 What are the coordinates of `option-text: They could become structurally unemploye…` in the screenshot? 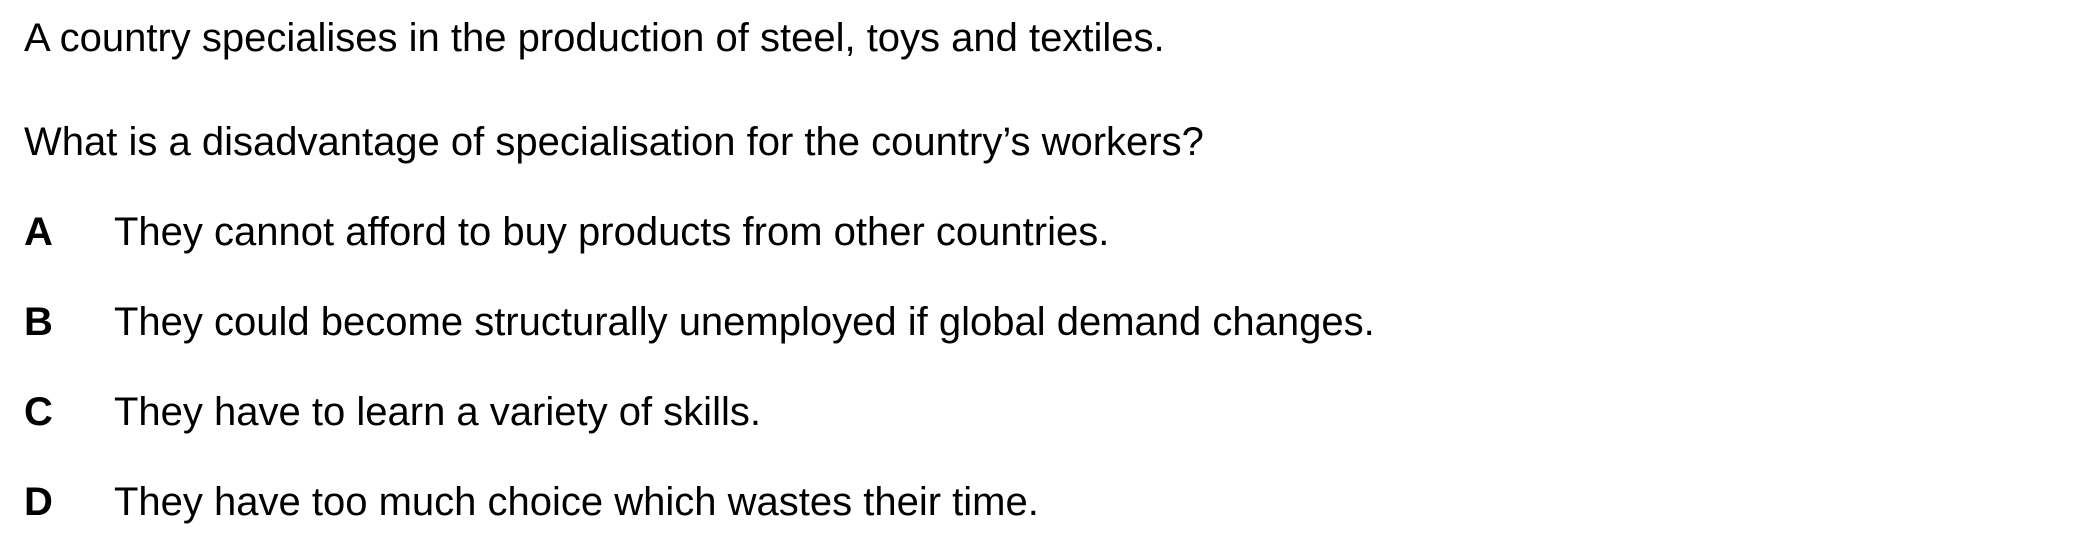 It's located at (744, 322).